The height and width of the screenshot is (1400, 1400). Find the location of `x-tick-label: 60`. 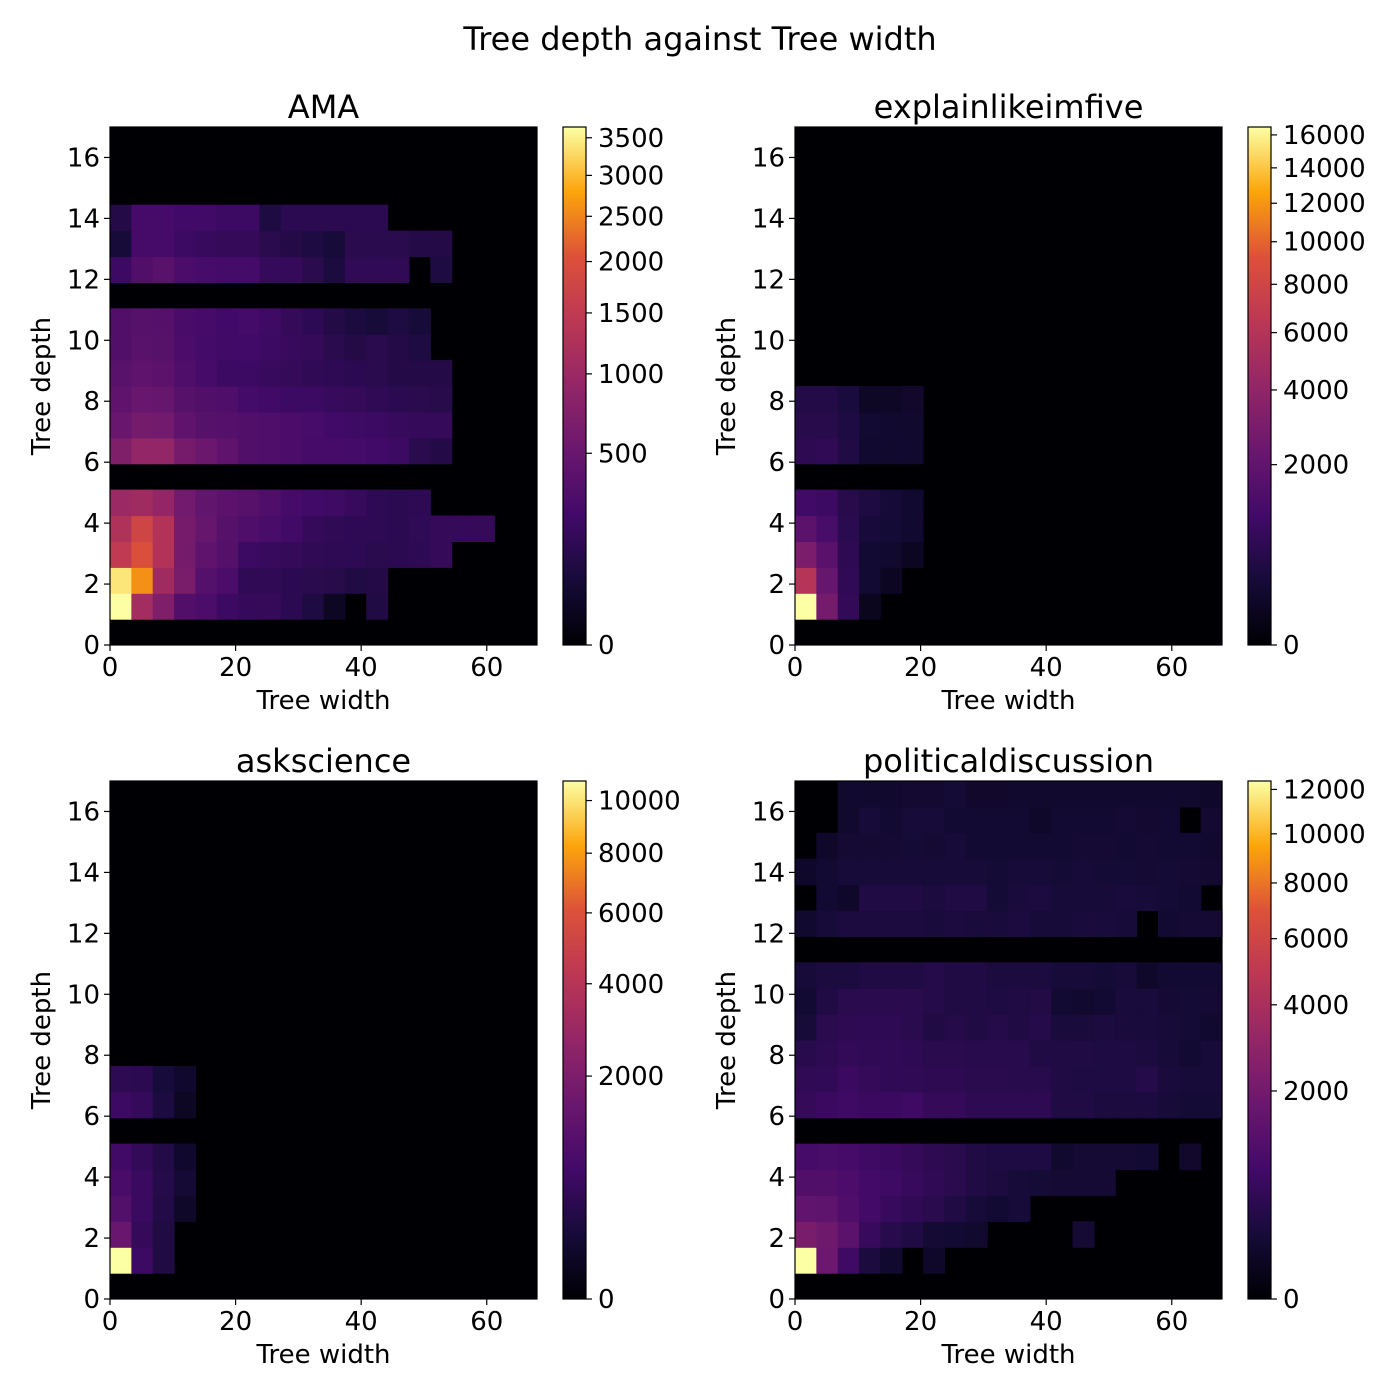

x-tick-label: 60 is located at coordinates (1171, 668).